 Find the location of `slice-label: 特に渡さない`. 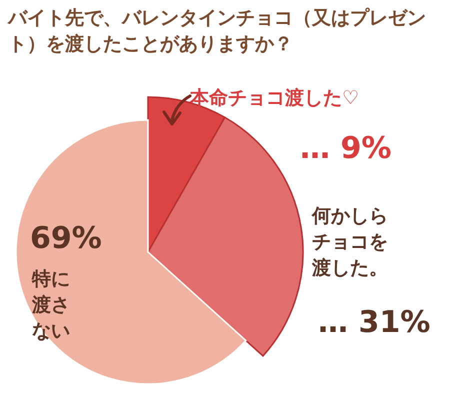

slice-label: 特に渡さない is located at coordinates (50, 305).